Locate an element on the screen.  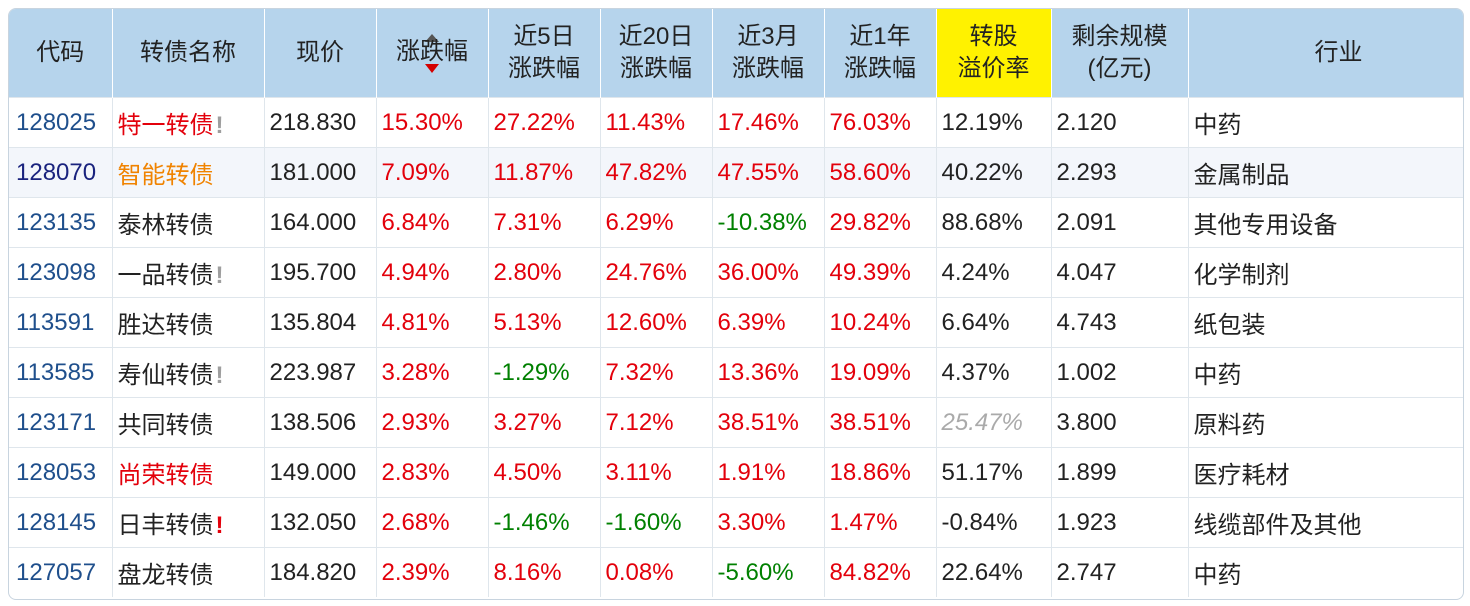
chg5d-cell: 5.13% is located at coordinates (544, 322).